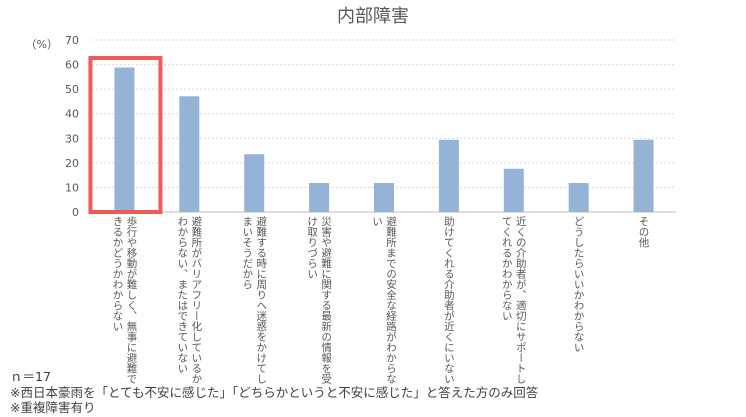 This screenshot has width=746, height=417. I want to click on category-label: 助けてくれる介助者が近くにいない, so click(449, 299).